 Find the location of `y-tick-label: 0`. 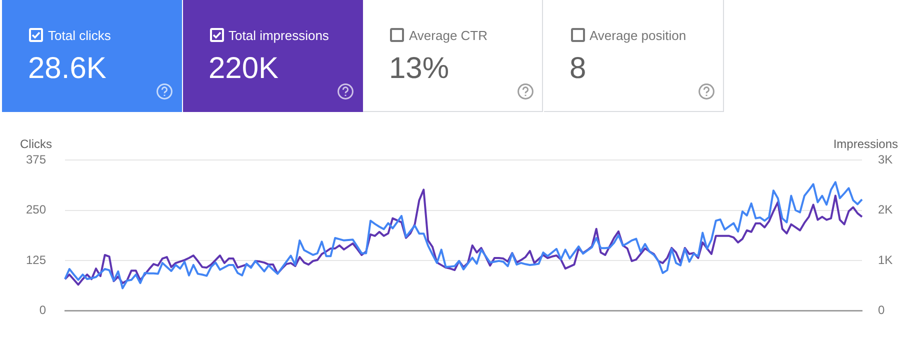

y-tick-label: 0 is located at coordinates (42, 310).